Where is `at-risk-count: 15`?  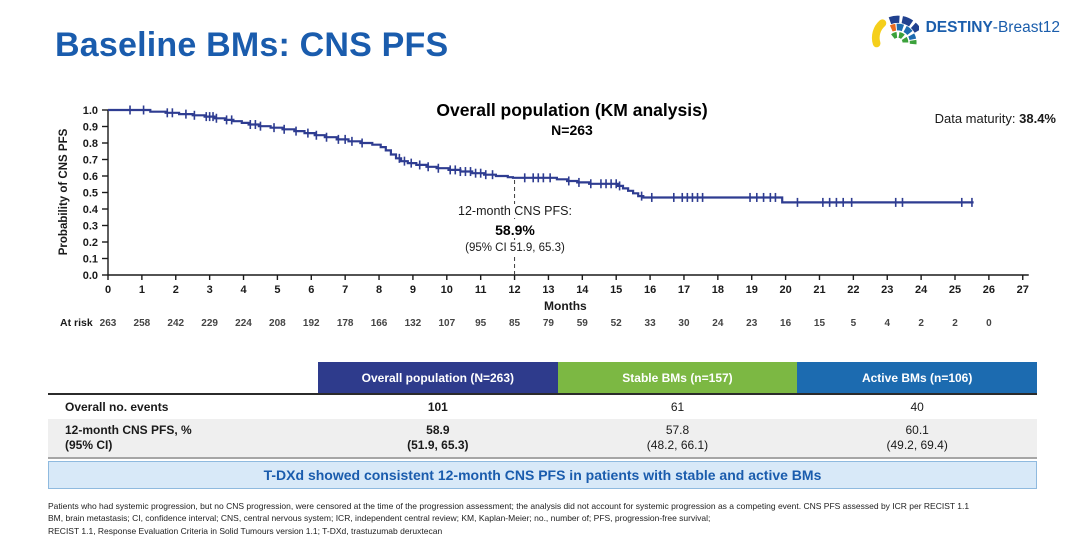 at-risk-count: 15 is located at coordinates (820, 323).